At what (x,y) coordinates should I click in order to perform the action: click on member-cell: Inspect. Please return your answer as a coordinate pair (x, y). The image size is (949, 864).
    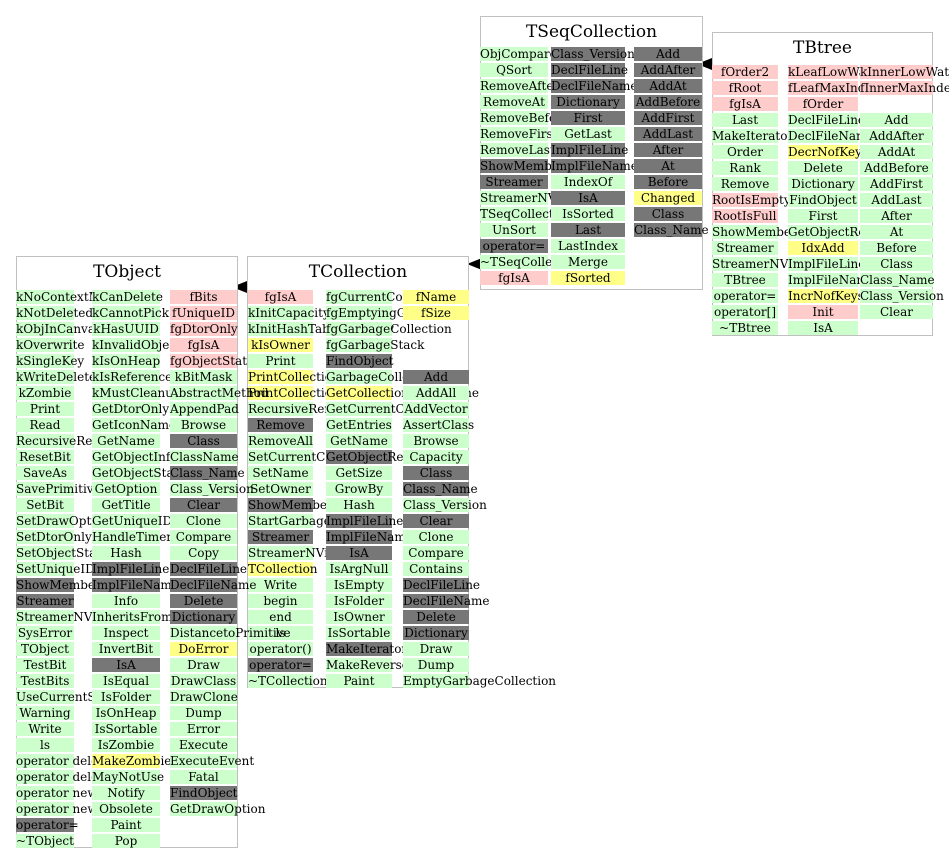
    Looking at the image, I should click on (126, 633).